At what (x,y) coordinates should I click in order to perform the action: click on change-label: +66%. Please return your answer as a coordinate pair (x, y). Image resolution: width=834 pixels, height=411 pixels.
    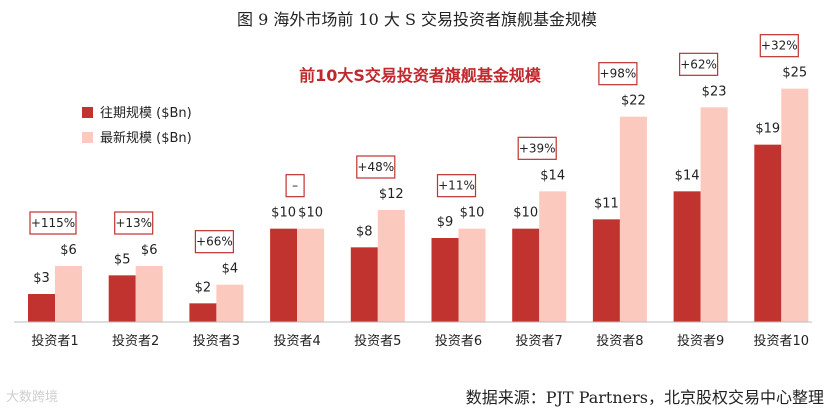
    Looking at the image, I should click on (214, 242).